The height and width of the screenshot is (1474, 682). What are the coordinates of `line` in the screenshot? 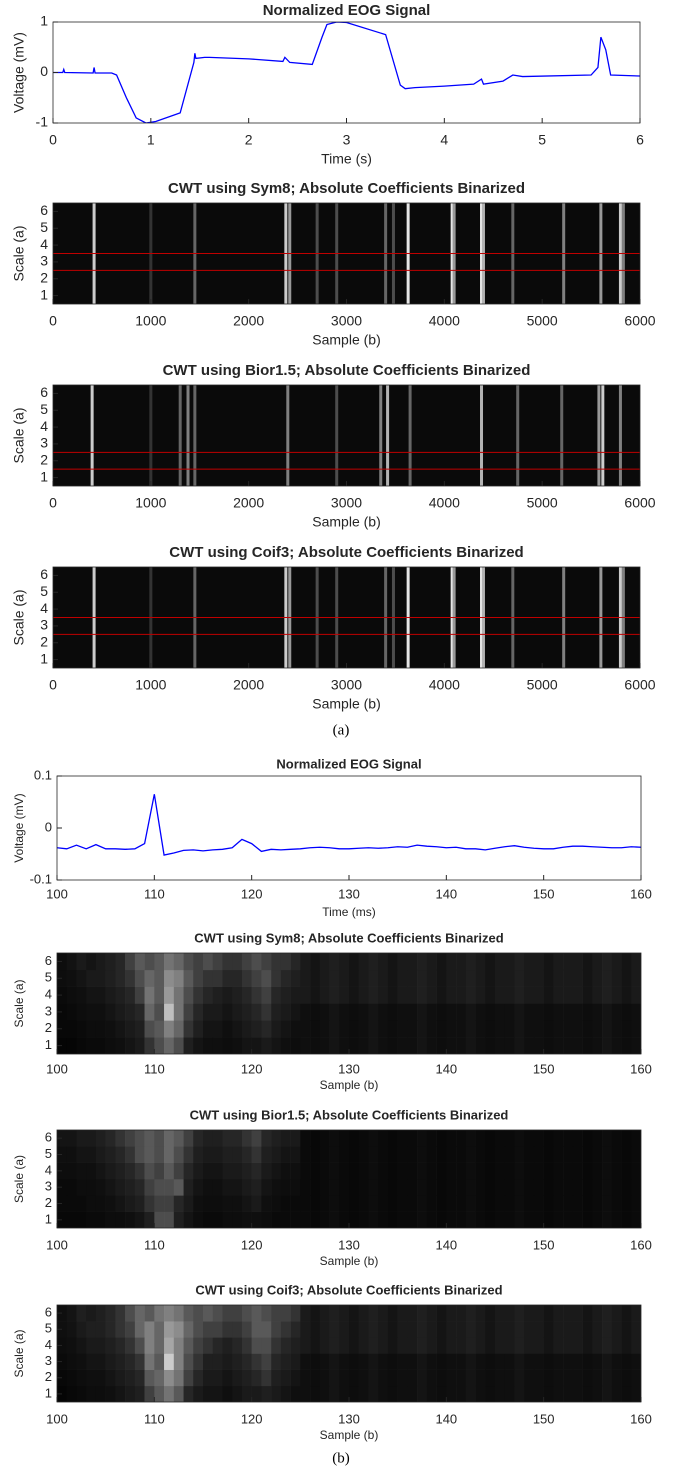 It's located at (349, 825).